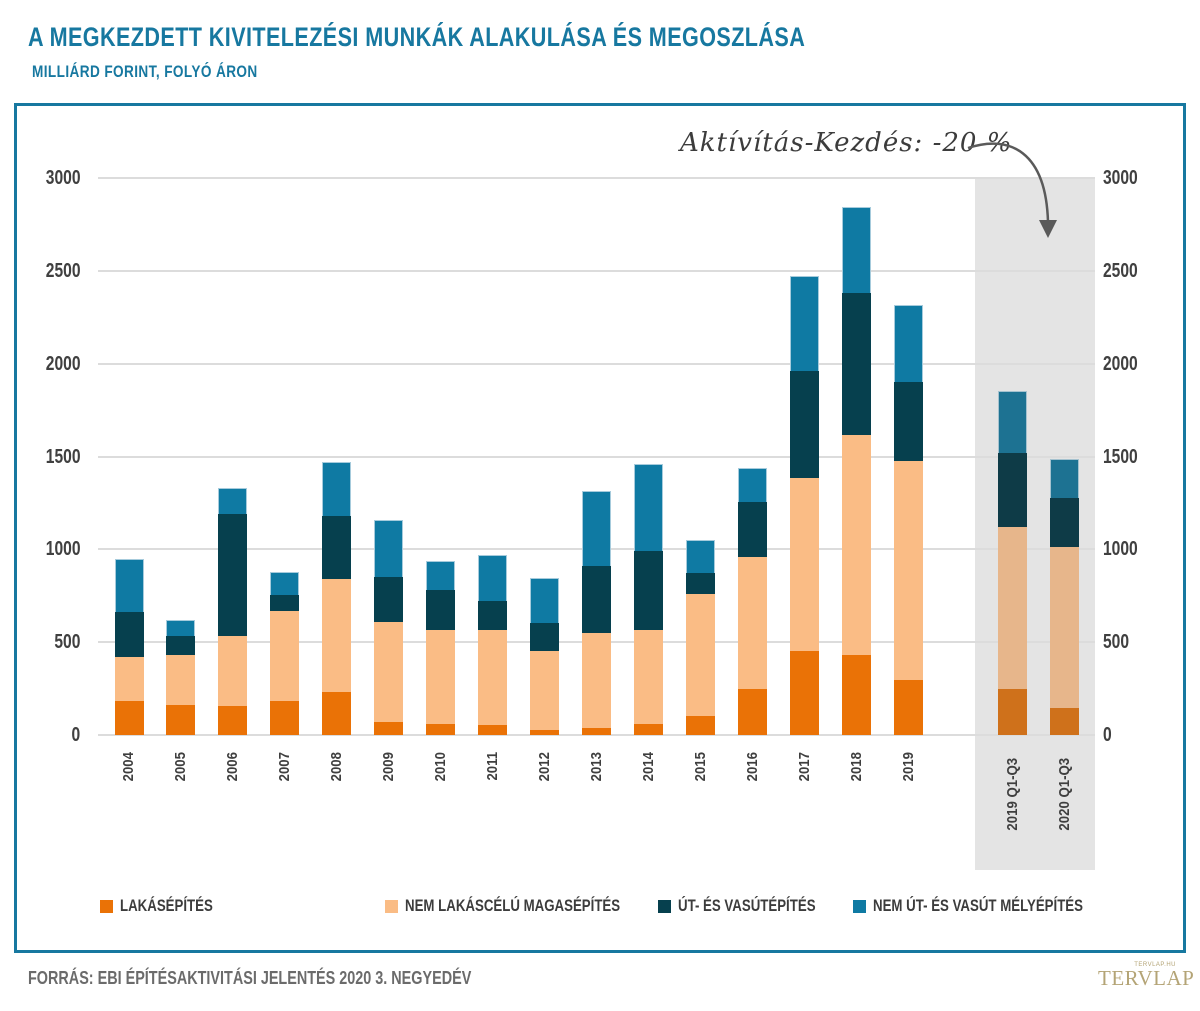 The height and width of the screenshot is (1011, 1200). Describe the element at coordinates (1064, 523) in the screenshot. I see `segment-2020 Q1-Q3-series-2` at that location.